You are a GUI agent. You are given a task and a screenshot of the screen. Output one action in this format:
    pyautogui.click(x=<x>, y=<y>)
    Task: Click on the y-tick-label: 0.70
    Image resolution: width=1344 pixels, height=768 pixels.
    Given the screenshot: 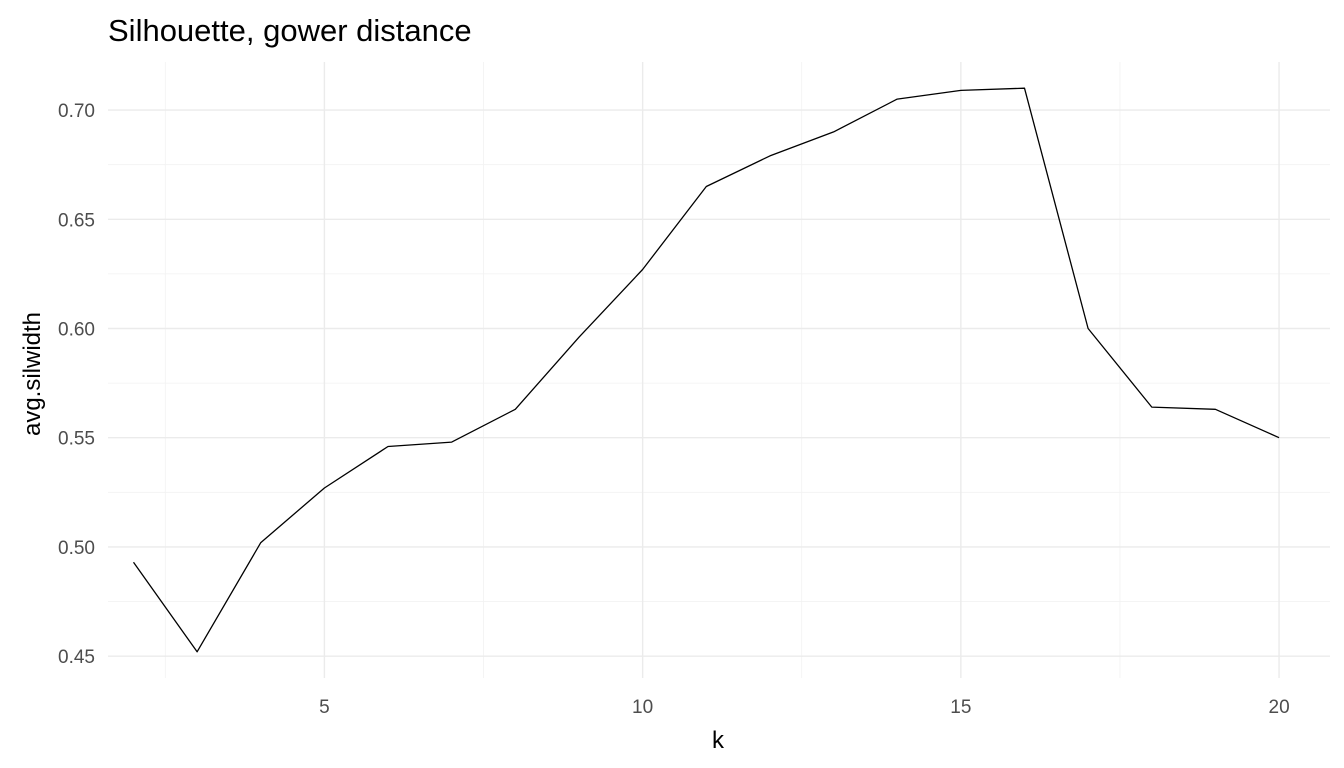 What is the action you would take?
    pyautogui.click(x=76, y=111)
    